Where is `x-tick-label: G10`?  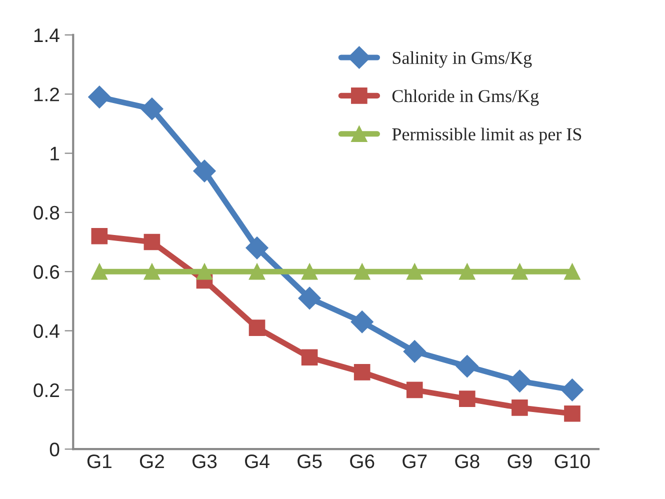
x-tick-label: G10 is located at coordinates (572, 461).